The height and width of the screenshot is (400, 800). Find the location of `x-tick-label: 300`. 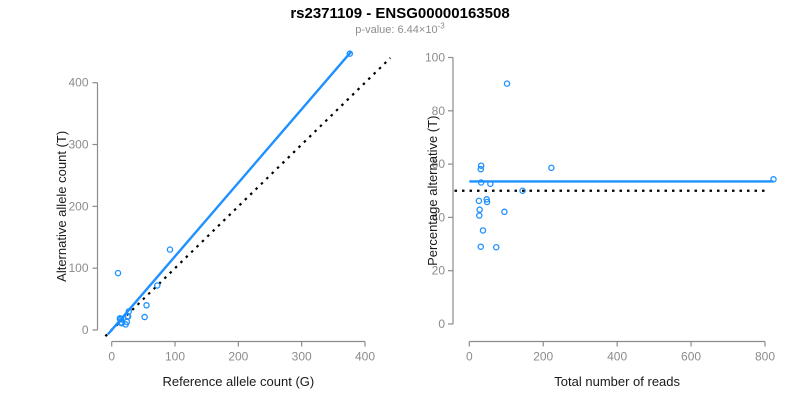

x-tick-label: 300 is located at coordinates (302, 357).